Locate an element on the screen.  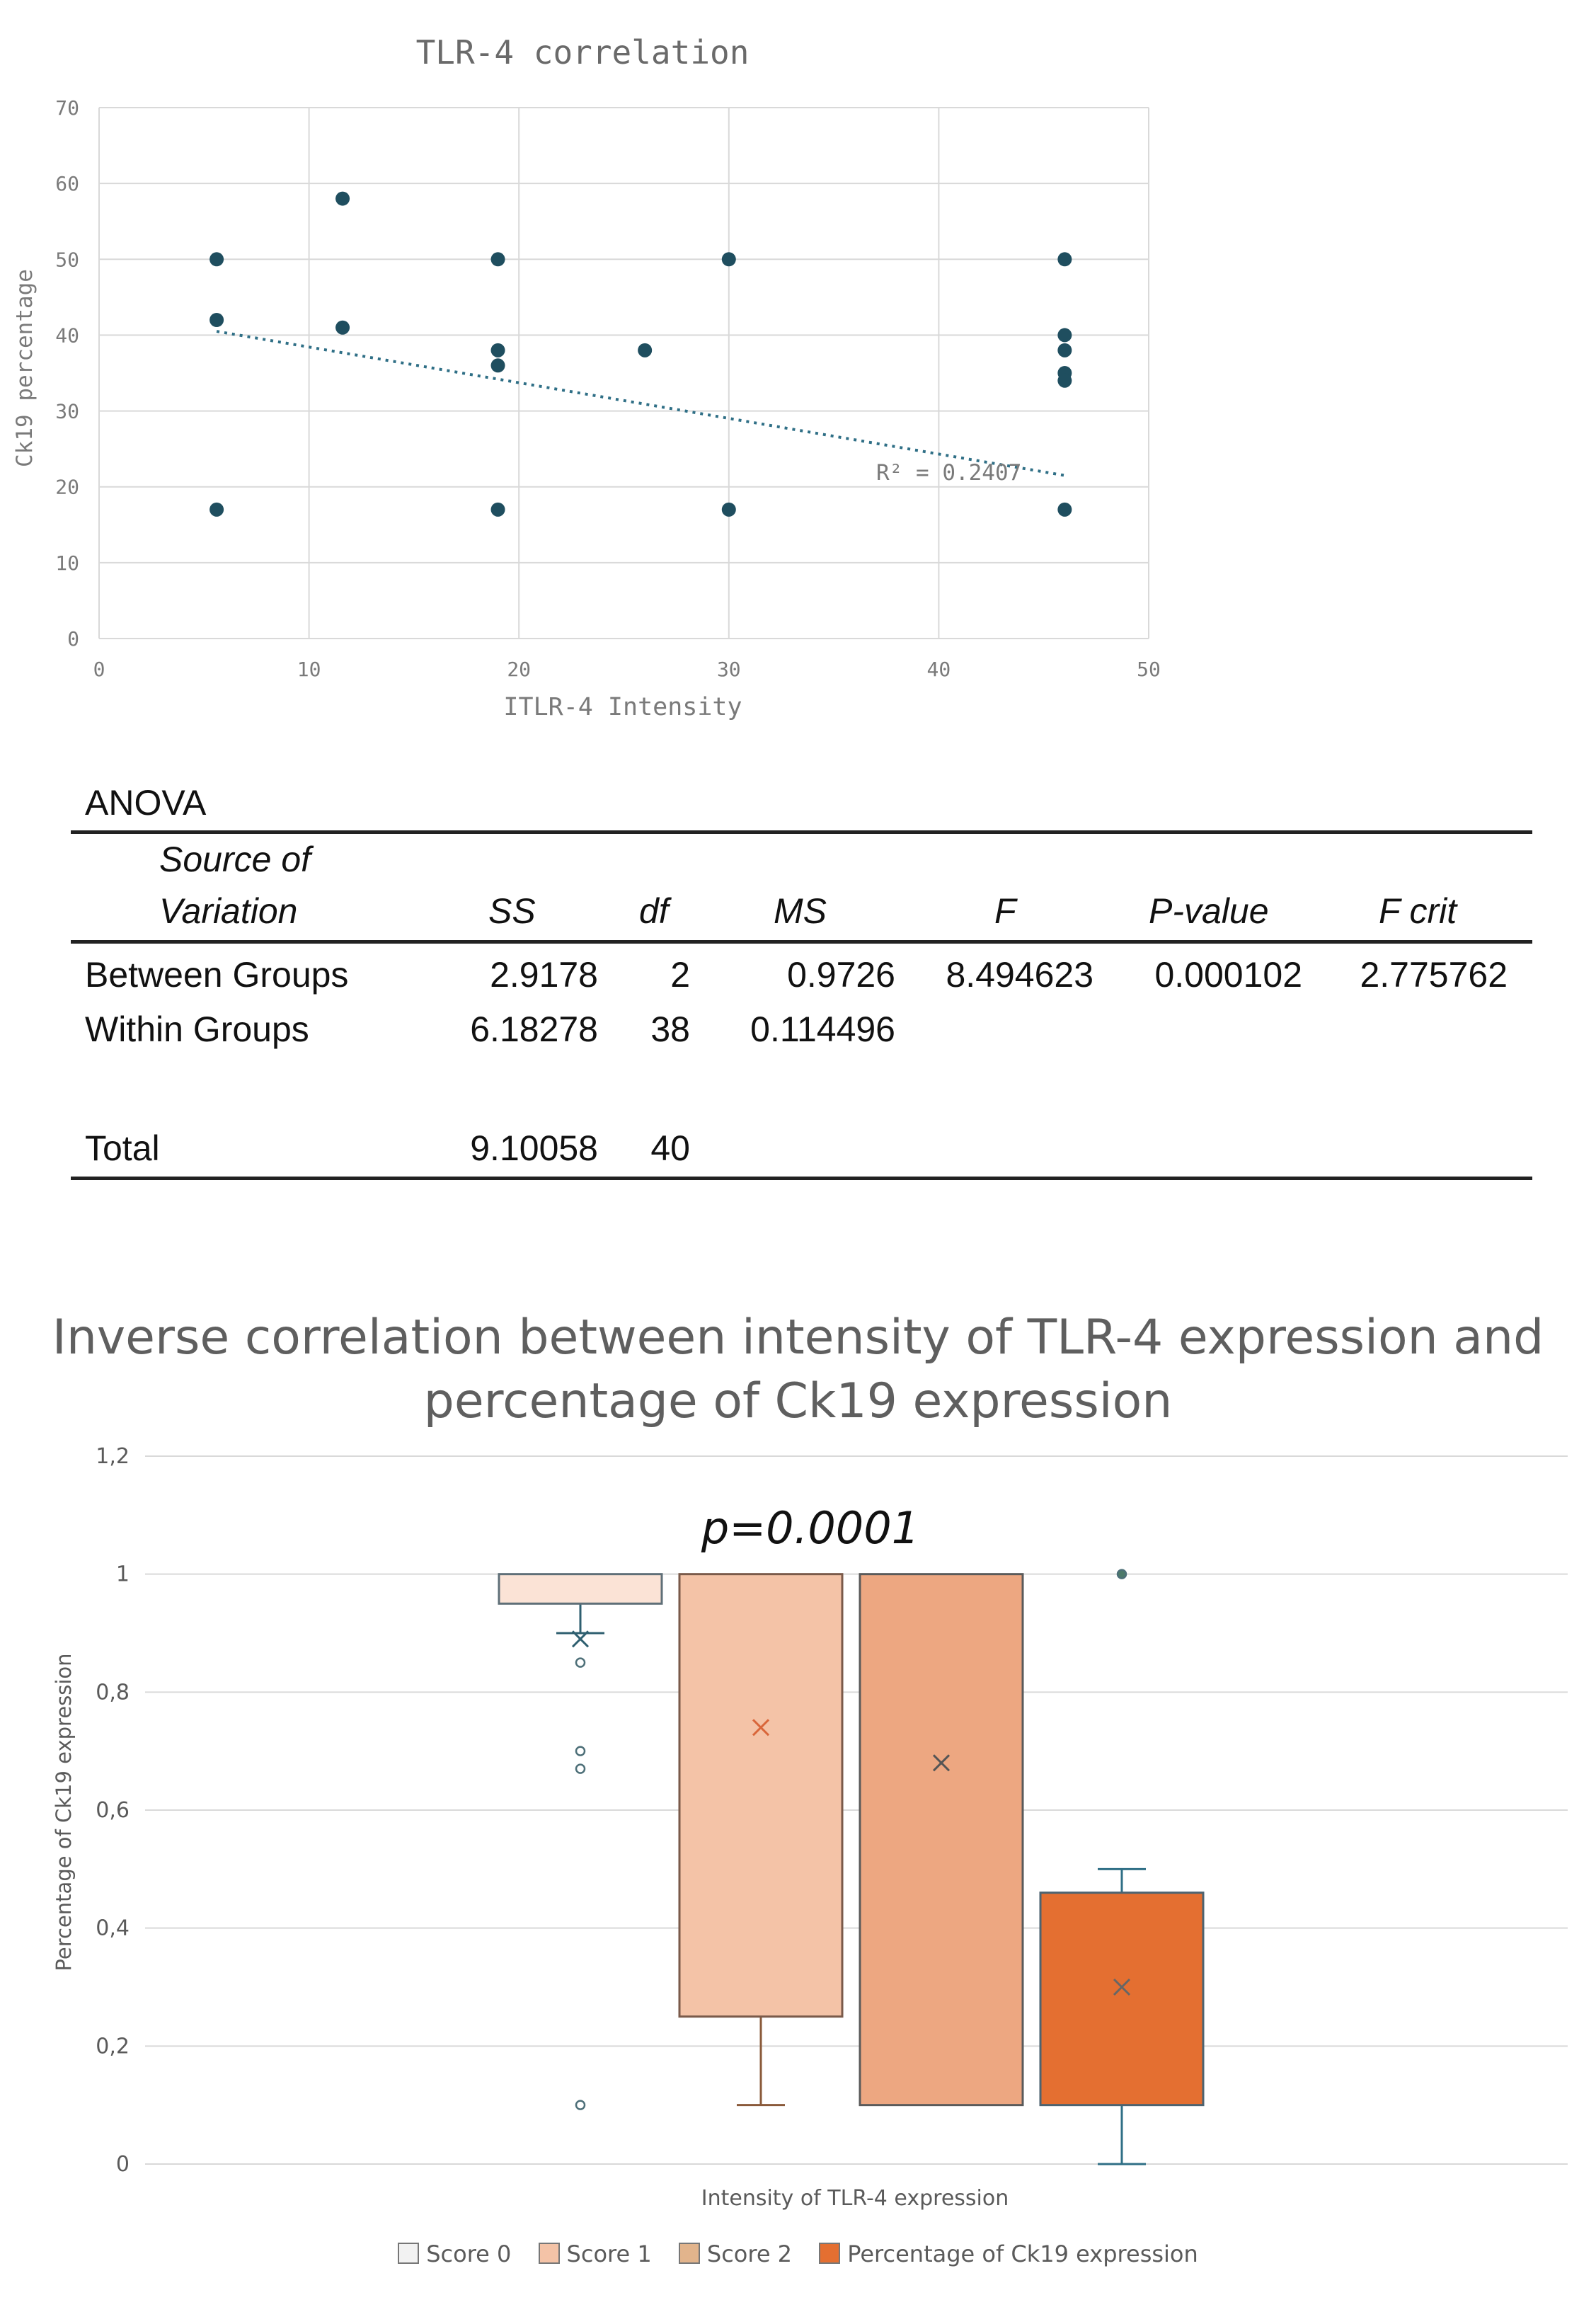
legend-label-score-1: Score 1 is located at coordinates (609, 2254).